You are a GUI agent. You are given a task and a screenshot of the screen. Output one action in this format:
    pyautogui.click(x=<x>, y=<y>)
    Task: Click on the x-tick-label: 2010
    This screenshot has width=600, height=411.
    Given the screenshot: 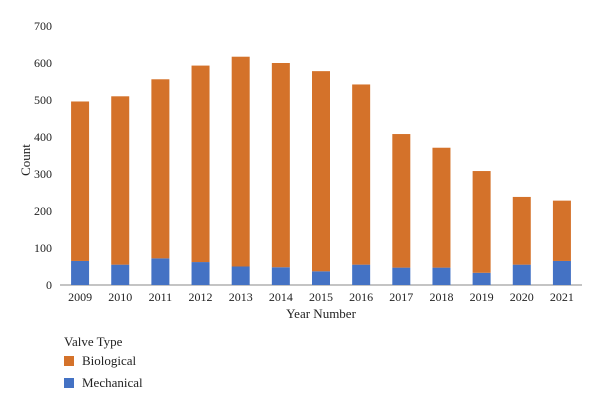 What is the action you would take?
    pyautogui.click(x=120, y=297)
    